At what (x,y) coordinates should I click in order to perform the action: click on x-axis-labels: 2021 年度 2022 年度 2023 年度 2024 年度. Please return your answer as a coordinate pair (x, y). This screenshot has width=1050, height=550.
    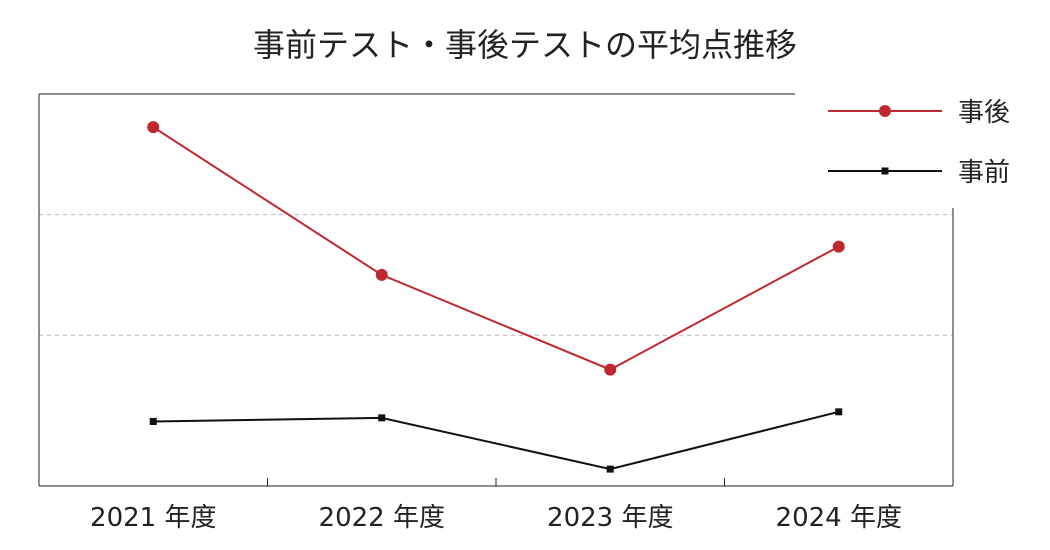
    Looking at the image, I should click on (496, 518).